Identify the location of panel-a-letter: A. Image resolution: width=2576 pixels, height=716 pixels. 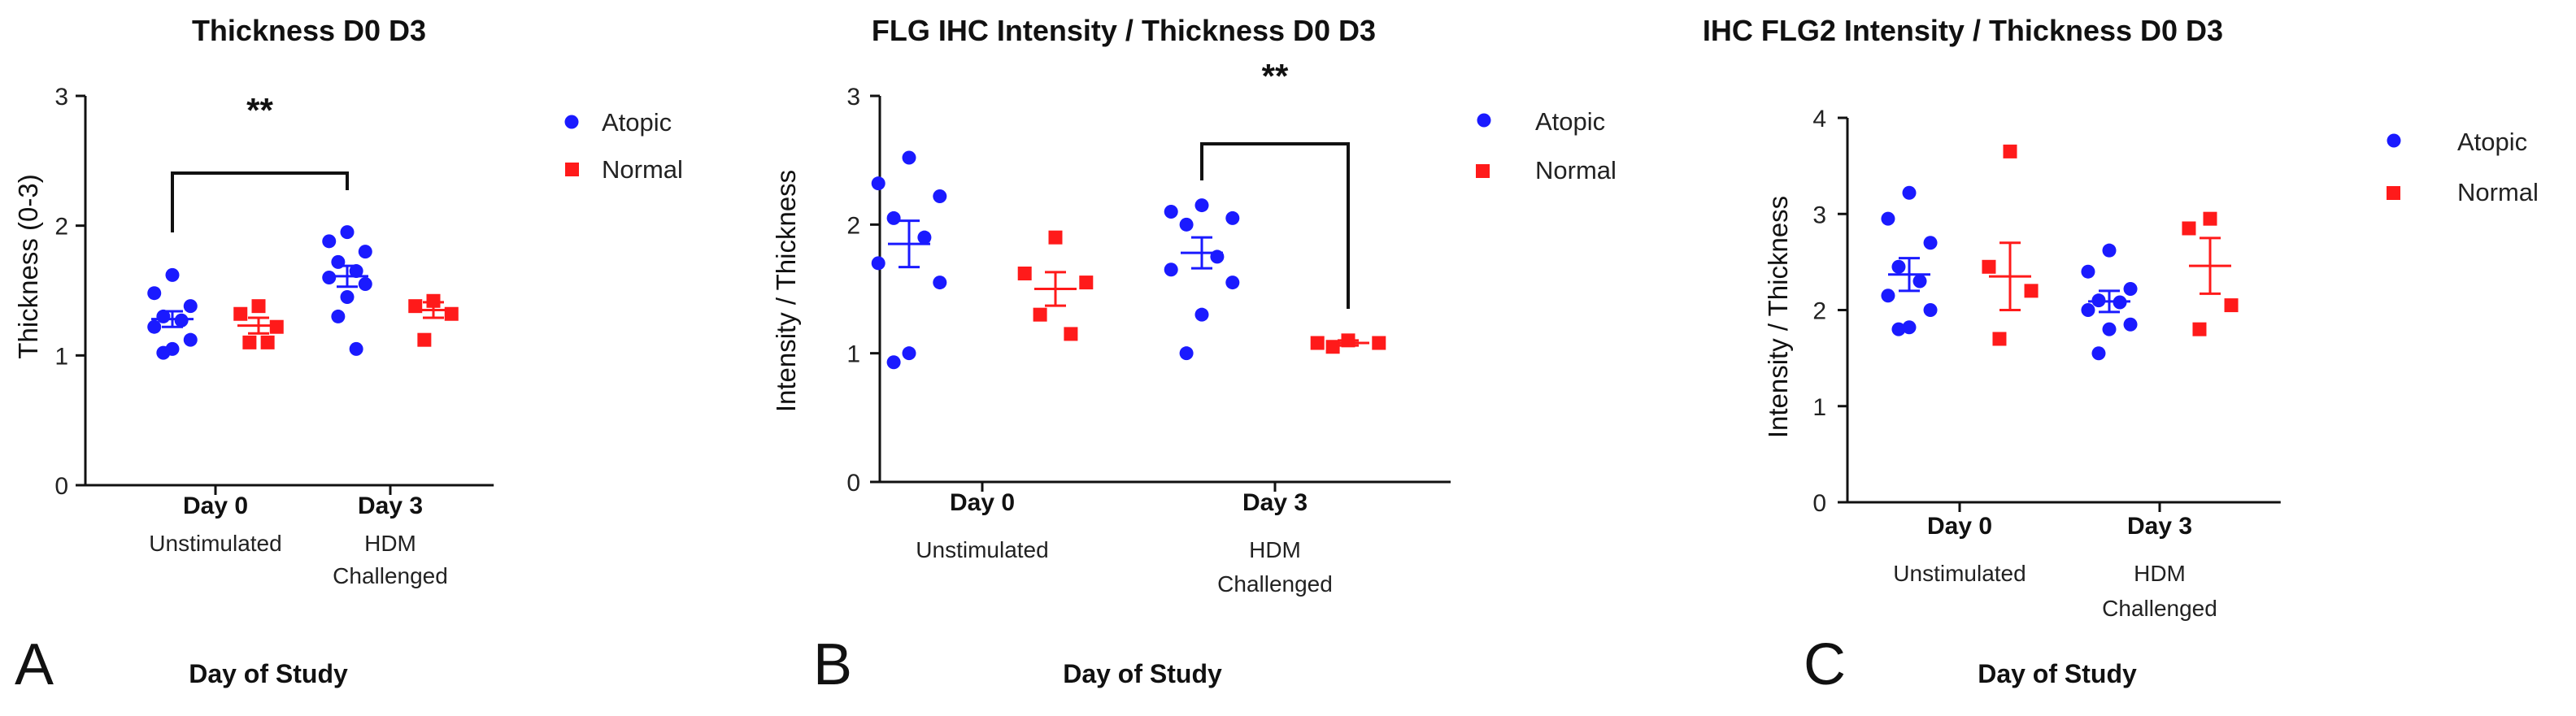
(34, 664).